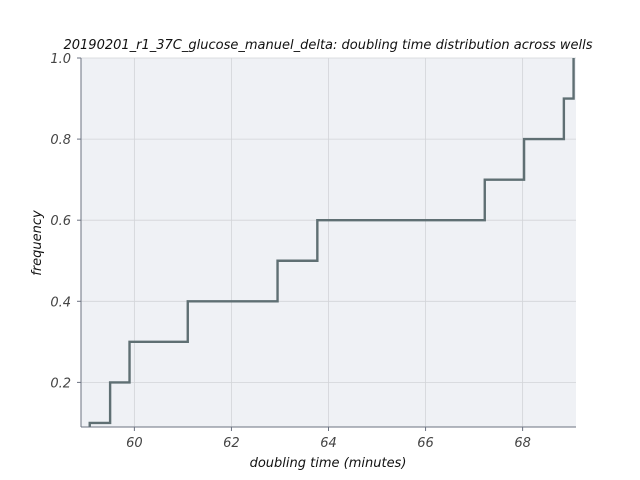 This screenshot has height=480, width=640. What do you see at coordinates (425, 443) in the screenshot?
I see `x-tick-label: 66` at bounding box center [425, 443].